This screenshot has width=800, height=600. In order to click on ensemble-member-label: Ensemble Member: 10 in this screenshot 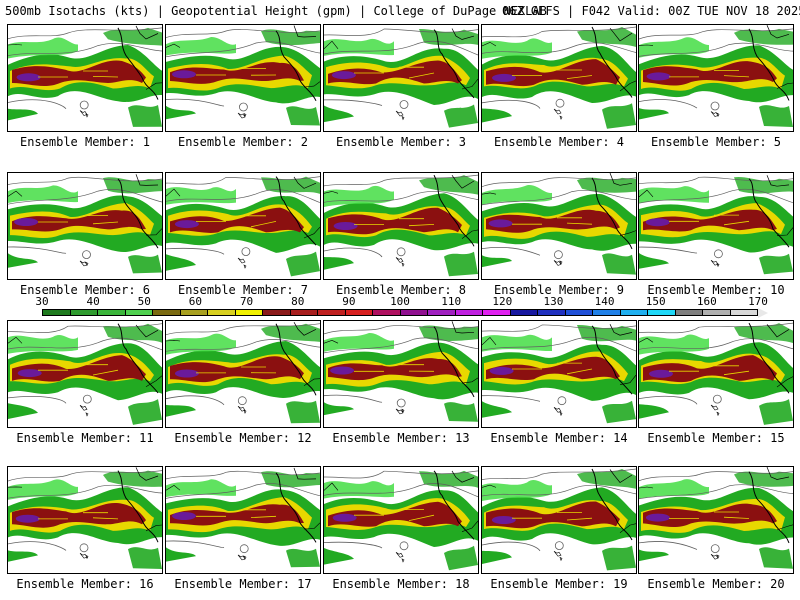, I will do `click(716, 290)`.